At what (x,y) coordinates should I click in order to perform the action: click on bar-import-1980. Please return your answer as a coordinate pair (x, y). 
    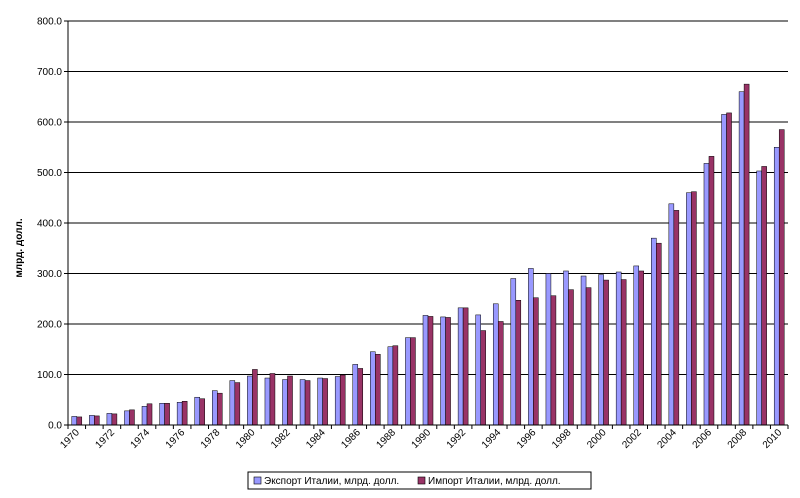
    Looking at the image, I should click on (255, 397).